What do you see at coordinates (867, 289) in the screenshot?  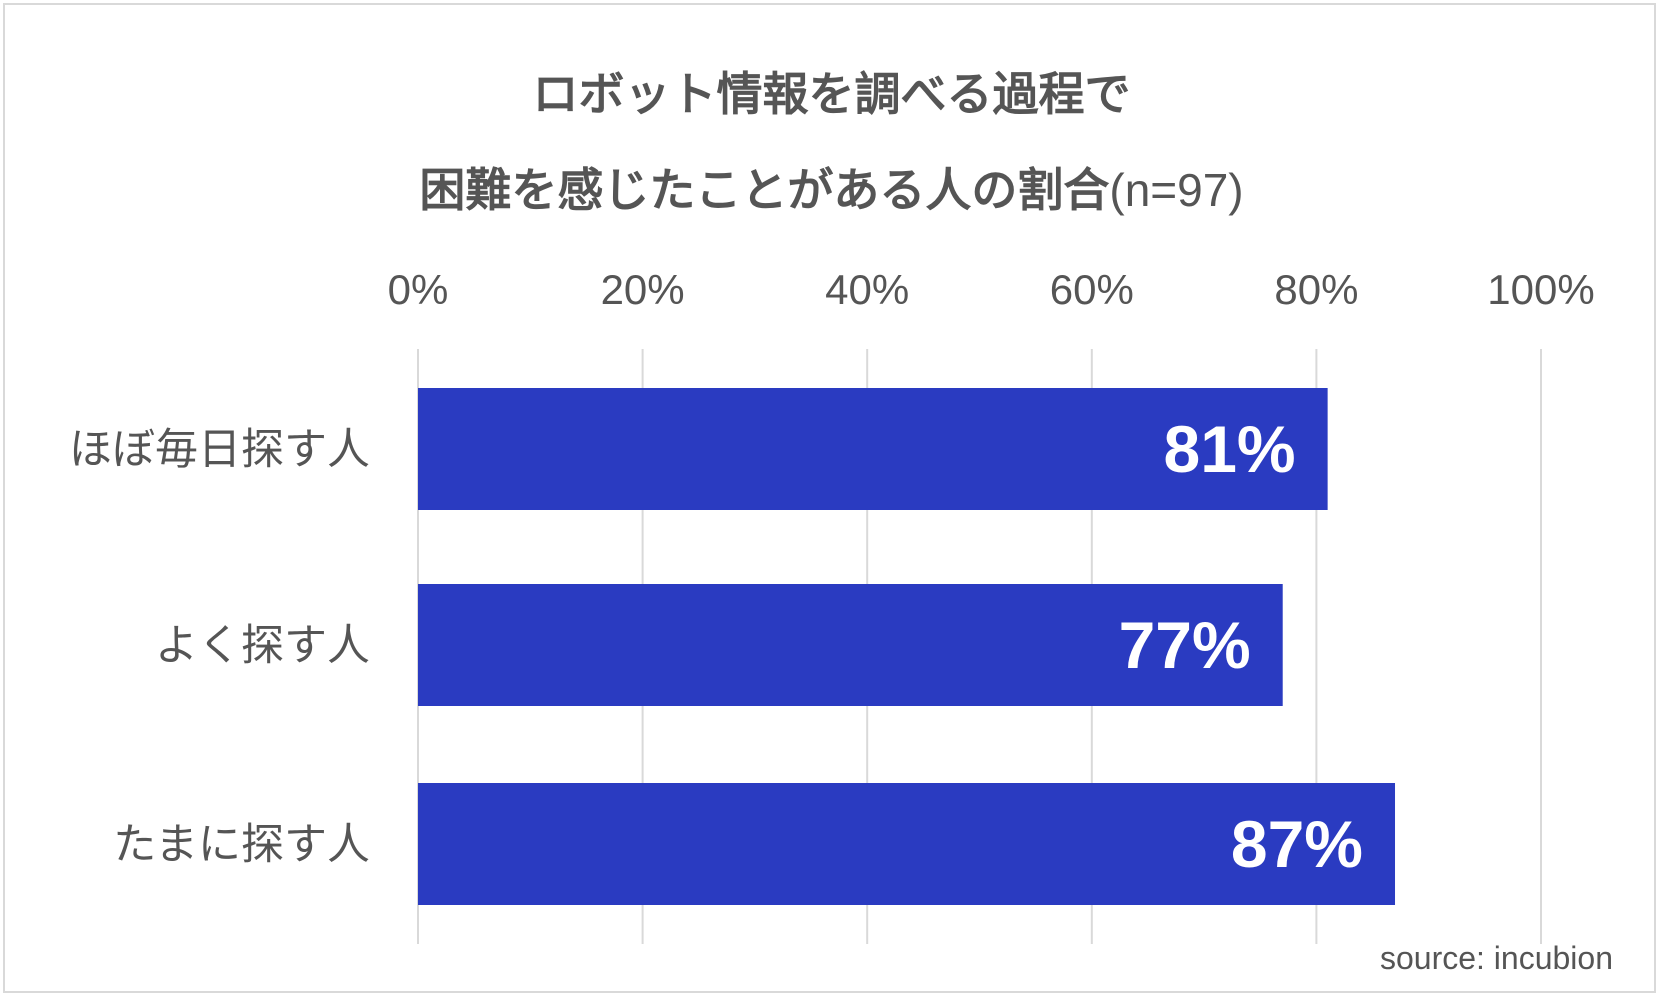 I see `x-tick-label: 40%` at bounding box center [867, 289].